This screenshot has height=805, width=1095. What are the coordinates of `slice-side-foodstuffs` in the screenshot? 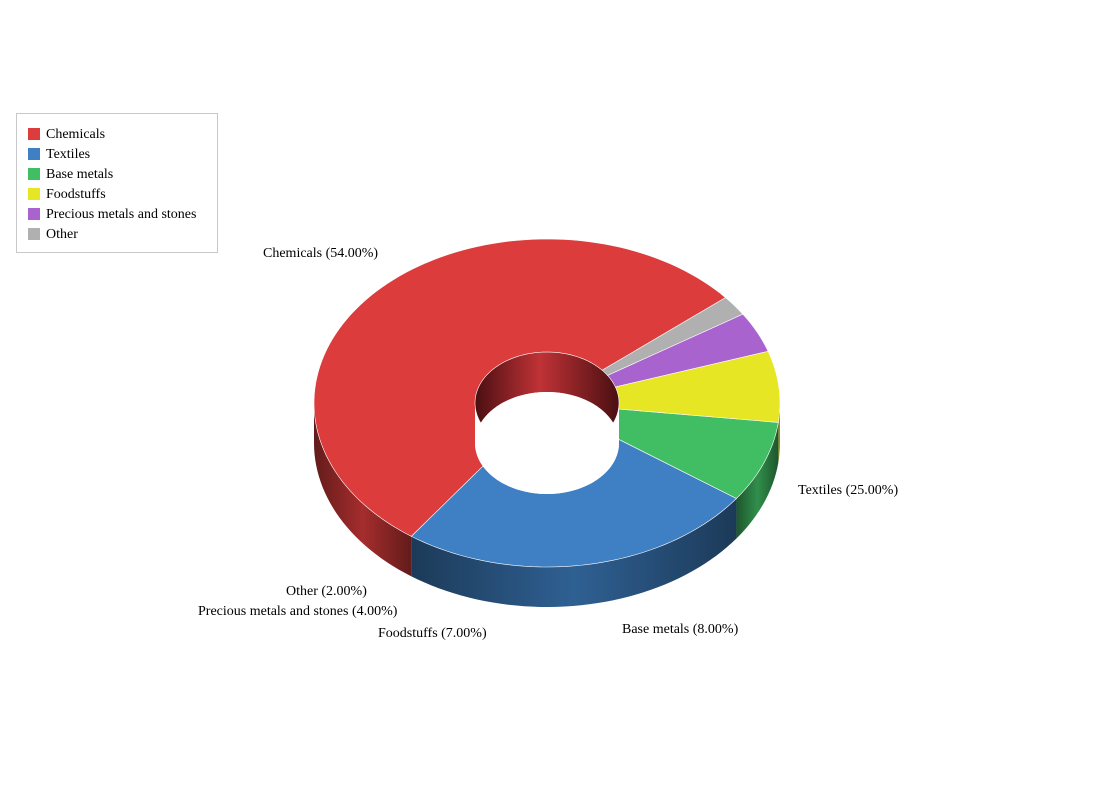 It's located at (779, 433).